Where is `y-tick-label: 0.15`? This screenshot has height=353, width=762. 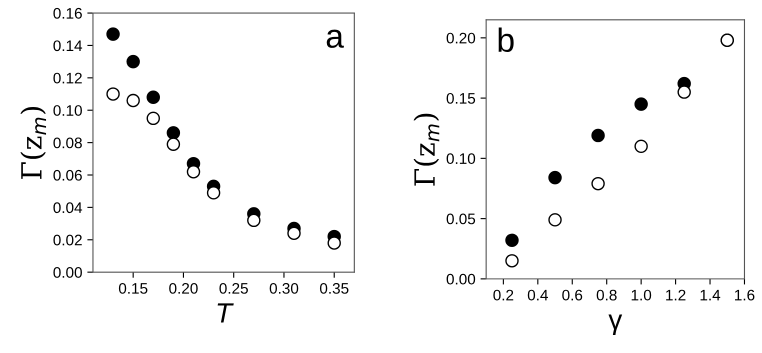 y-tick-label: 0.15 is located at coordinates (461, 98).